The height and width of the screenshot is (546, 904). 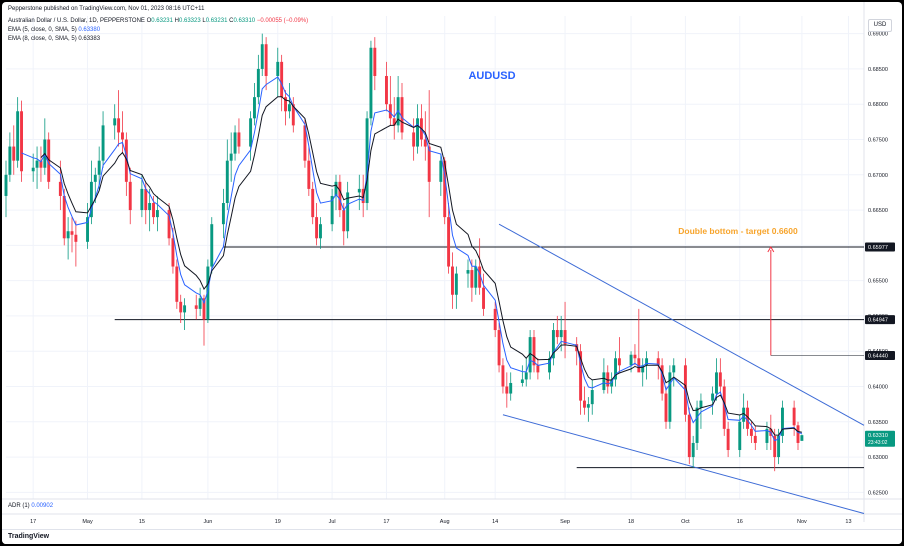 I want to click on close-value: 0.63310, so click(x=244, y=21).